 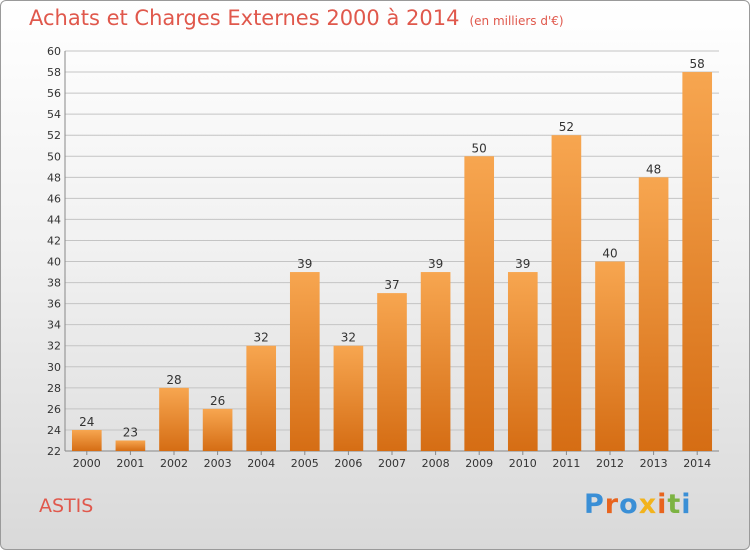 What do you see at coordinates (594, 504) in the screenshot?
I see `logo-letter: P` at bounding box center [594, 504].